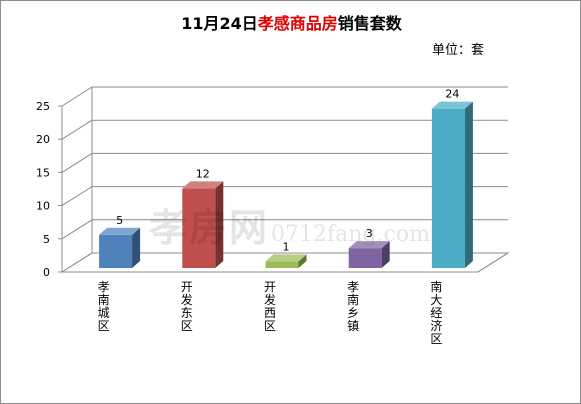  I want to click on x-category-label: 孝南乡镇, so click(353, 306).